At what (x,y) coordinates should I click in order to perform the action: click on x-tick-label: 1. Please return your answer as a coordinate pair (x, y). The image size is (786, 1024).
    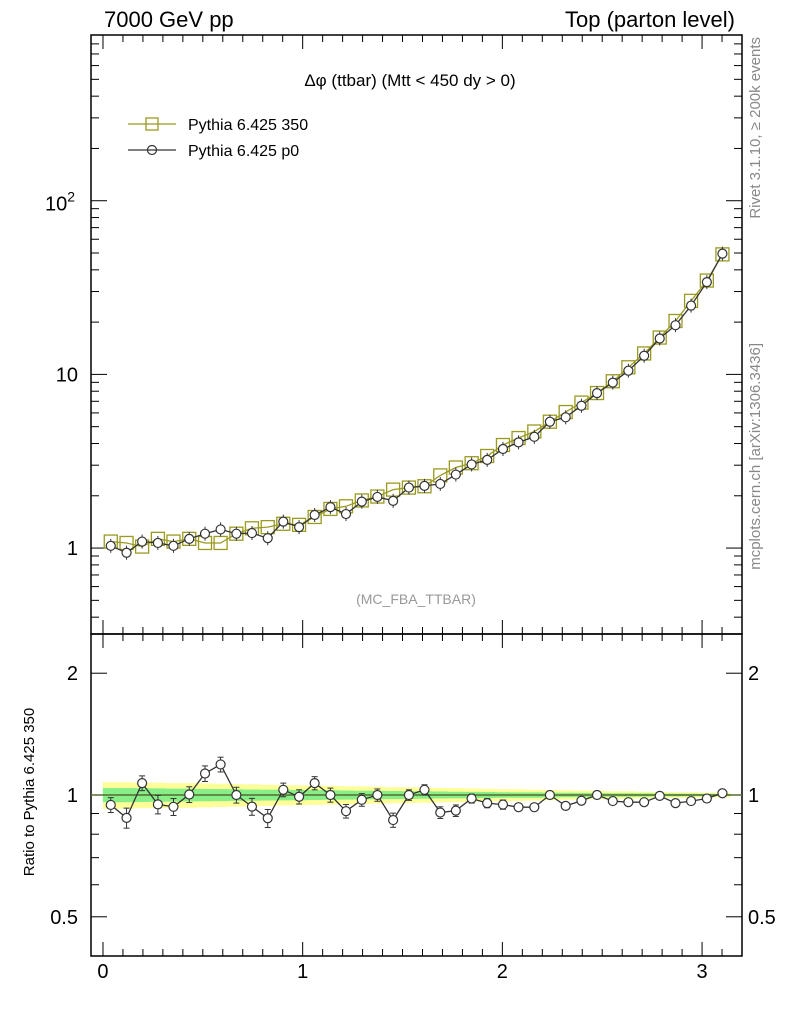
    Looking at the image, I should click on (302, 972).